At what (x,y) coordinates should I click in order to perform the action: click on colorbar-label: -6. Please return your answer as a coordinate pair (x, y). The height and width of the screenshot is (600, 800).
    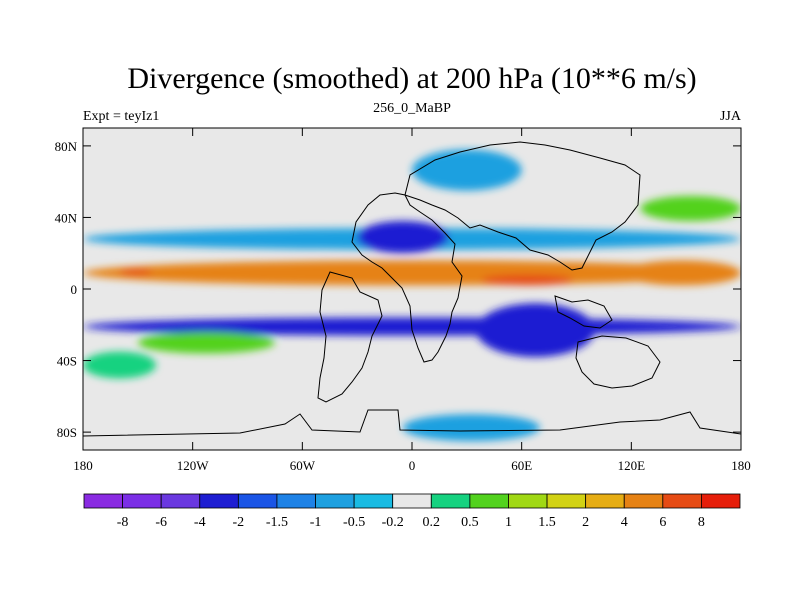
    Looking at the image, I should click on (161, 522).